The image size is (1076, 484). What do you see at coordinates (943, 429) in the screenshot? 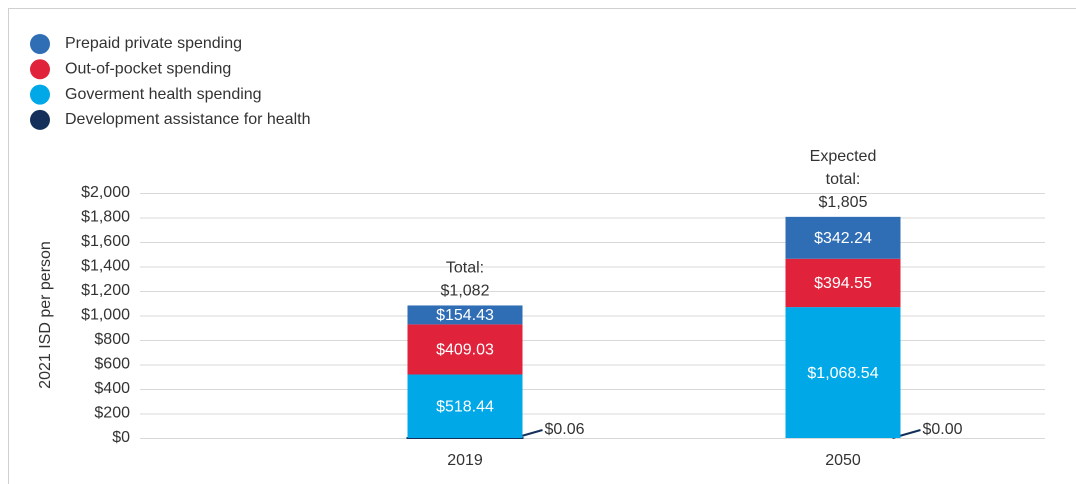
I see `value-label: $0.00` at bounding box center [943, 429].